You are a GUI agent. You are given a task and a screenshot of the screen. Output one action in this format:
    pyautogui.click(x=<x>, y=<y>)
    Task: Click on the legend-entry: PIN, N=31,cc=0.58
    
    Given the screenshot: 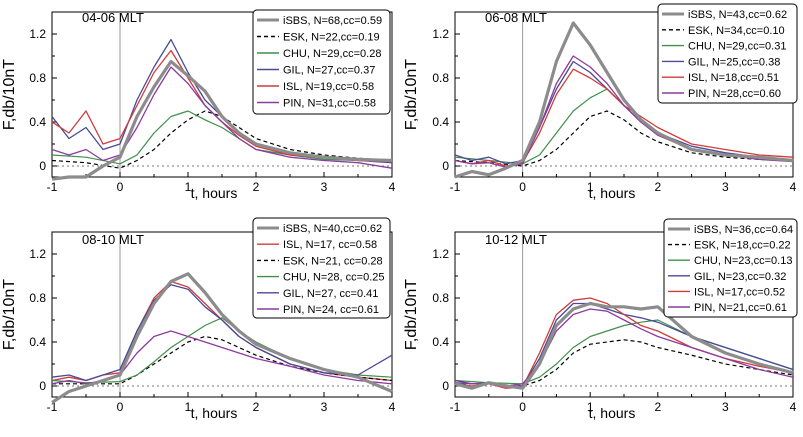 What is the action you would take?
    pyautogui.click(x=329, y=104)
    